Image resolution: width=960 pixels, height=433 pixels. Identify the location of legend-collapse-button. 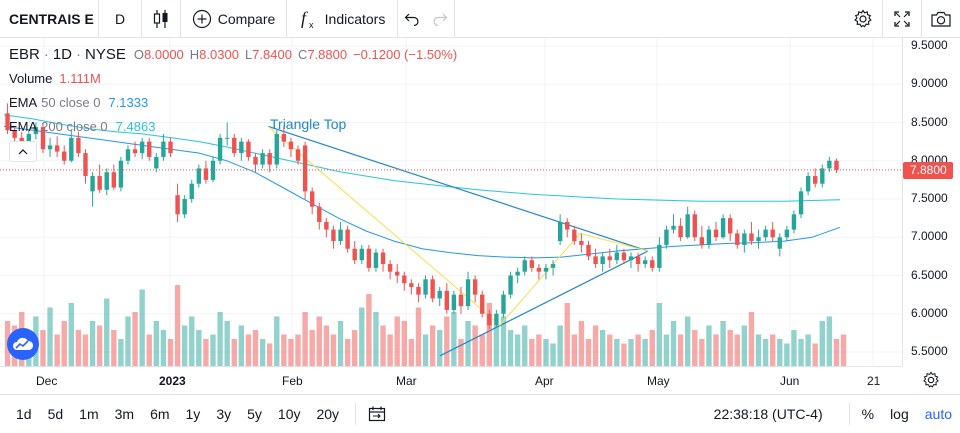
(23, 151).